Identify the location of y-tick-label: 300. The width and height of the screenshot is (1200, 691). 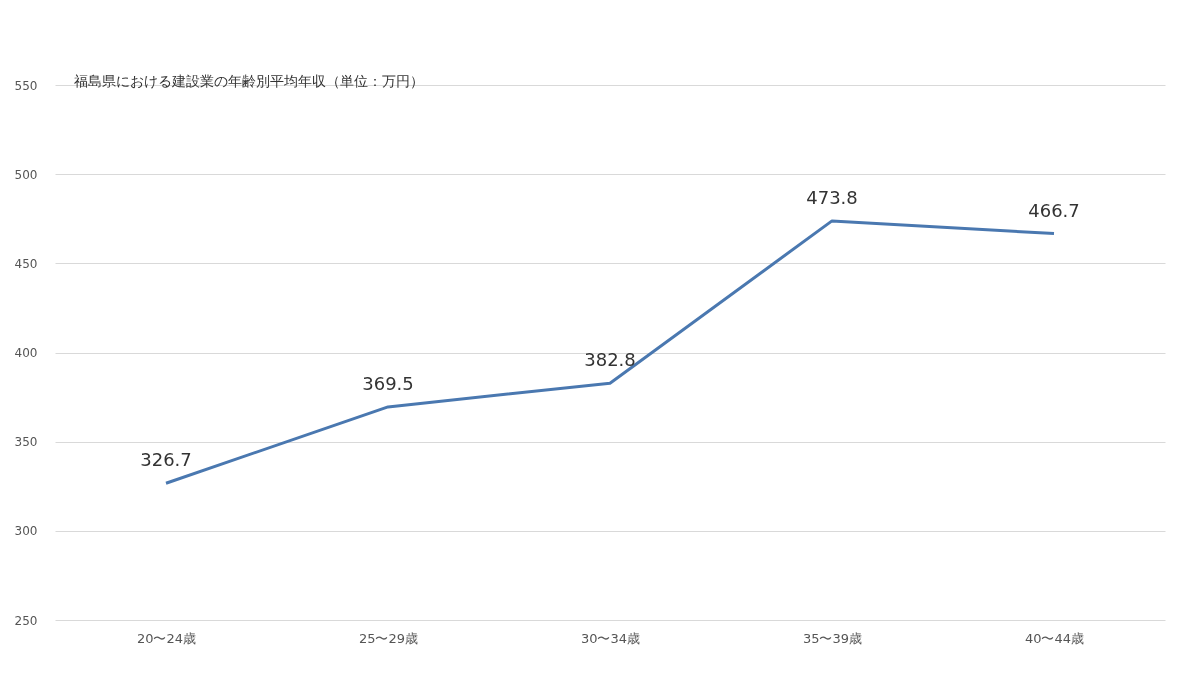
(26, 531).